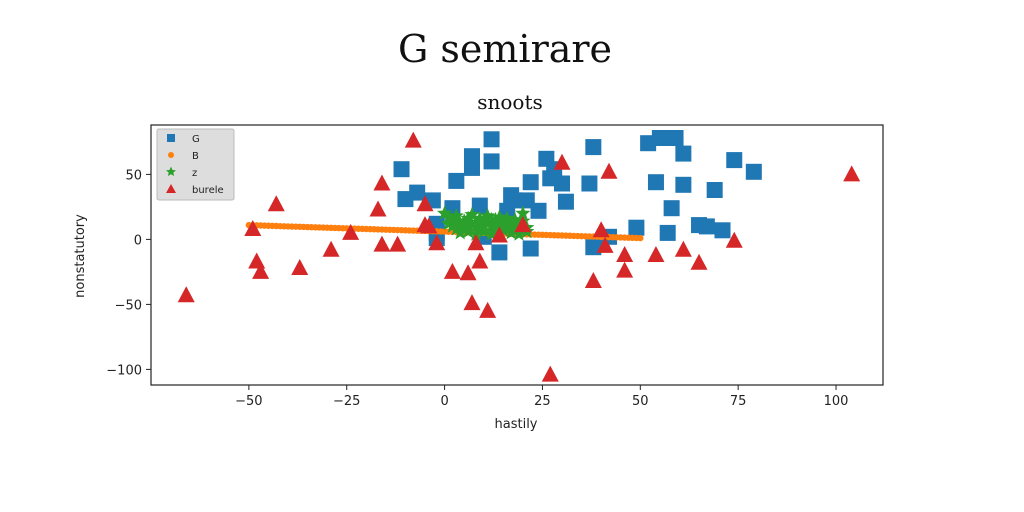  What do you see at coordinates (183, 156) in the screenshot?
I see `legend-entry-b: B` at bounding box center [183, 156].